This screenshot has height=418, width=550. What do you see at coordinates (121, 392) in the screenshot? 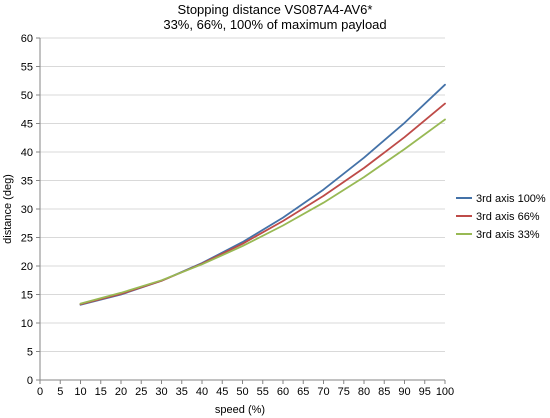
I see `x-tick-label: 20` at bounding box center [121, 392].